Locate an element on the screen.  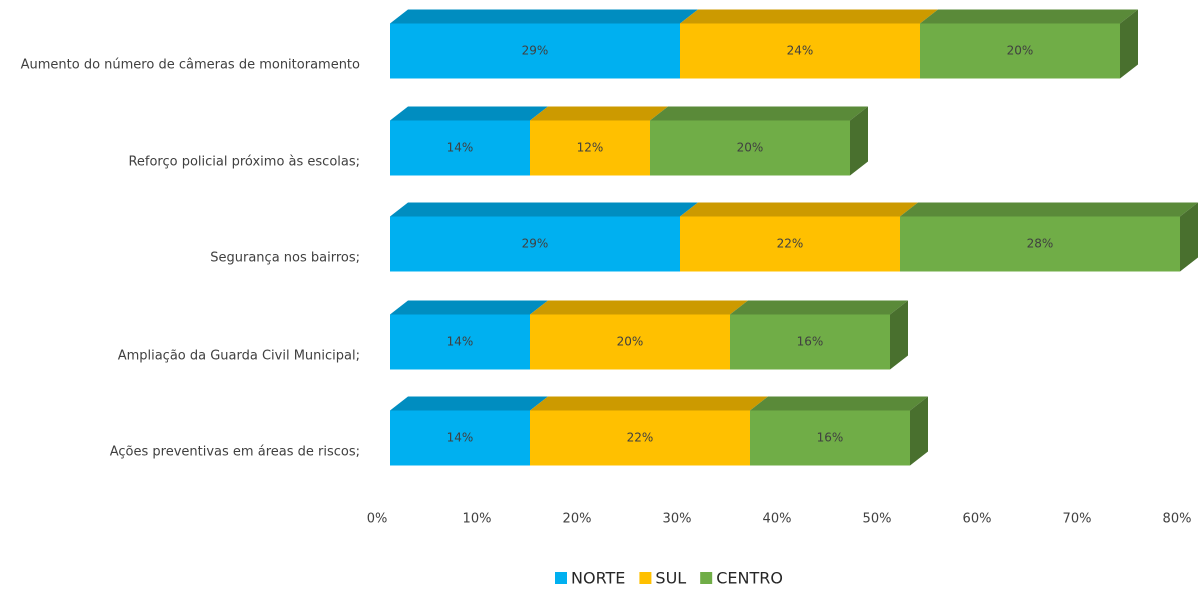
legend-label: NORTE is located at coordinates (598, 578).